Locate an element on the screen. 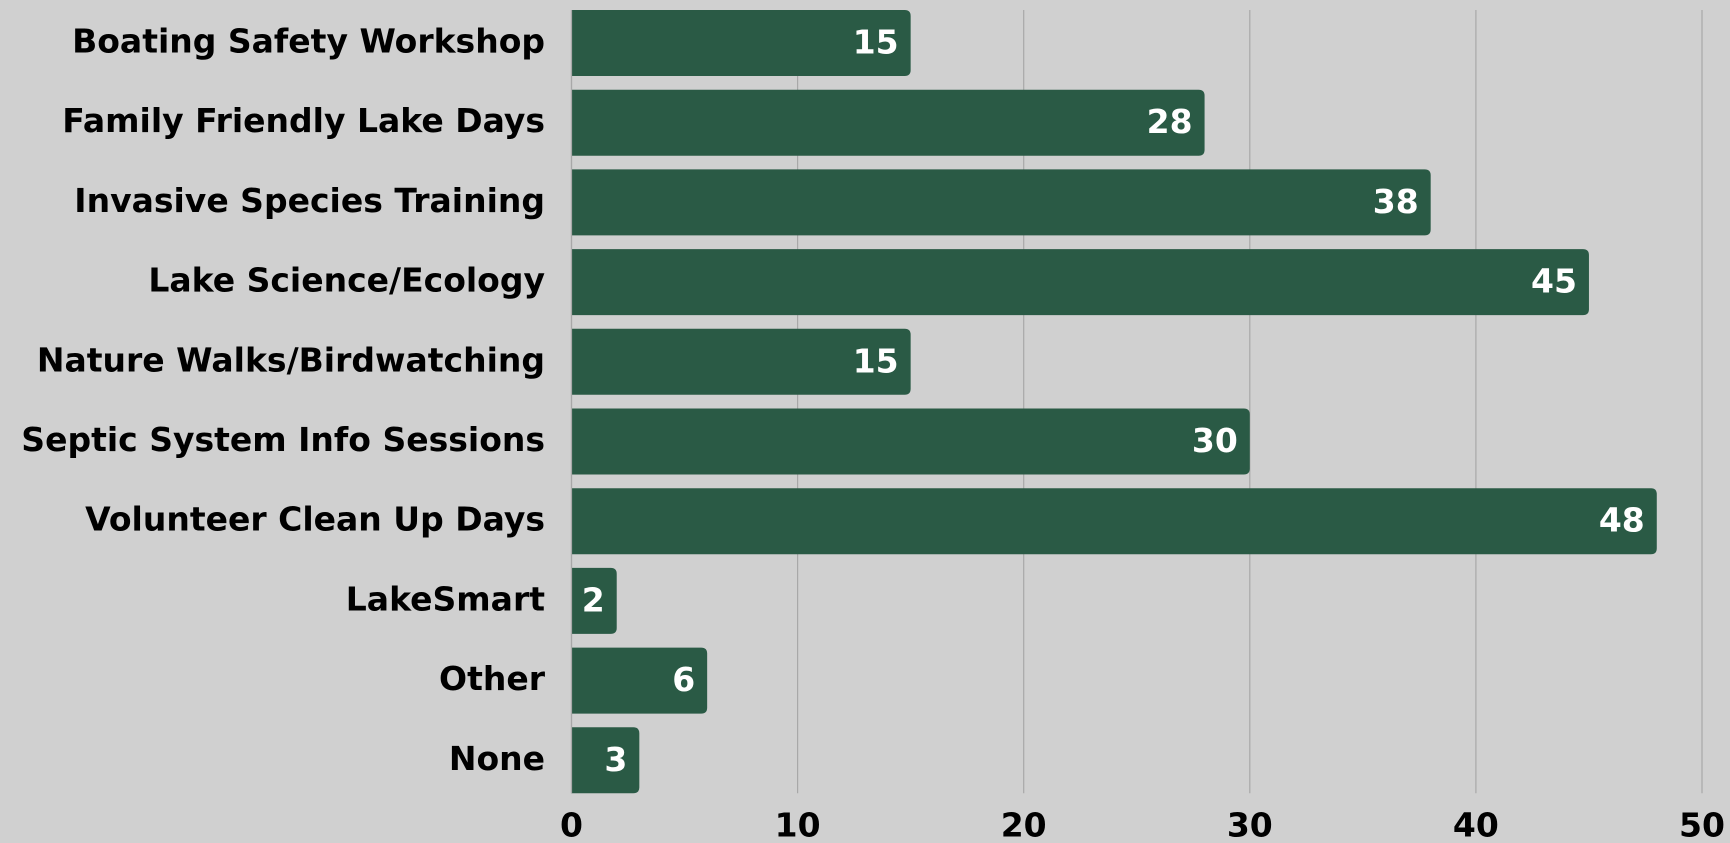  y-tick-label: Lake Science/Ecology is located at coordinates (346, 280).